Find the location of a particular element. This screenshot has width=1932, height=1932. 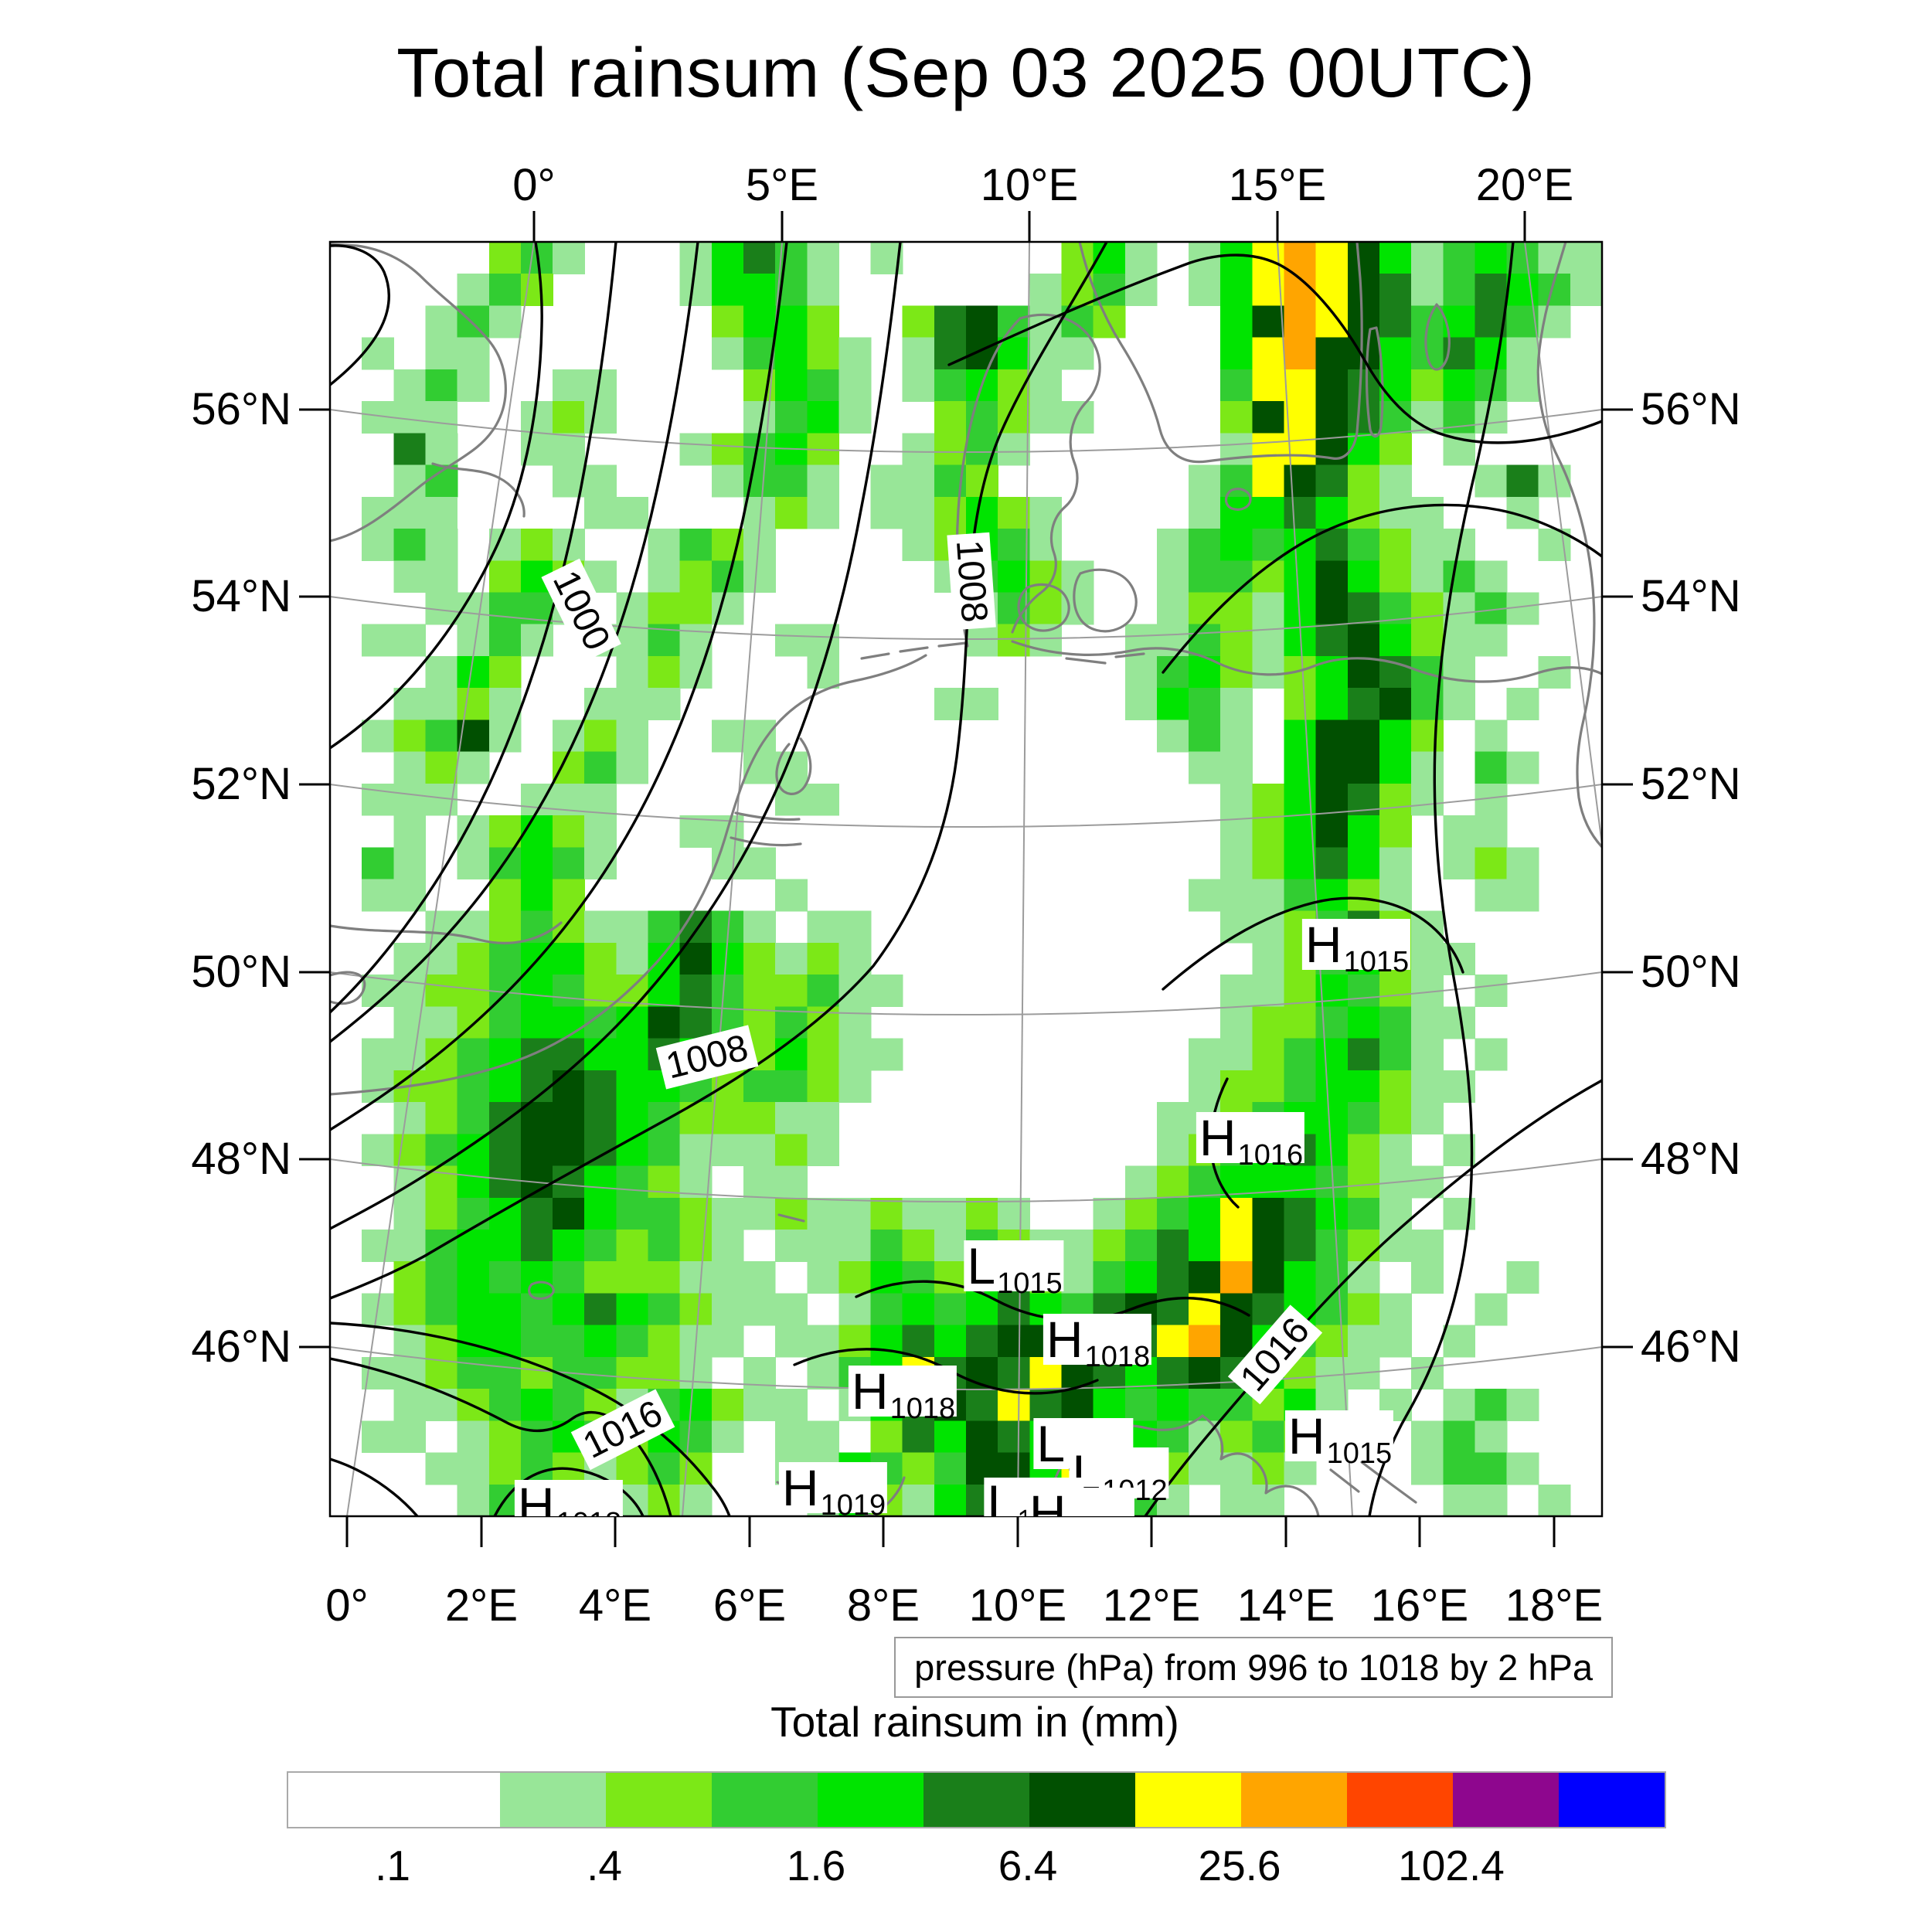

axis-tick-label-top: 10°E is located at coordinates (1029, 185).